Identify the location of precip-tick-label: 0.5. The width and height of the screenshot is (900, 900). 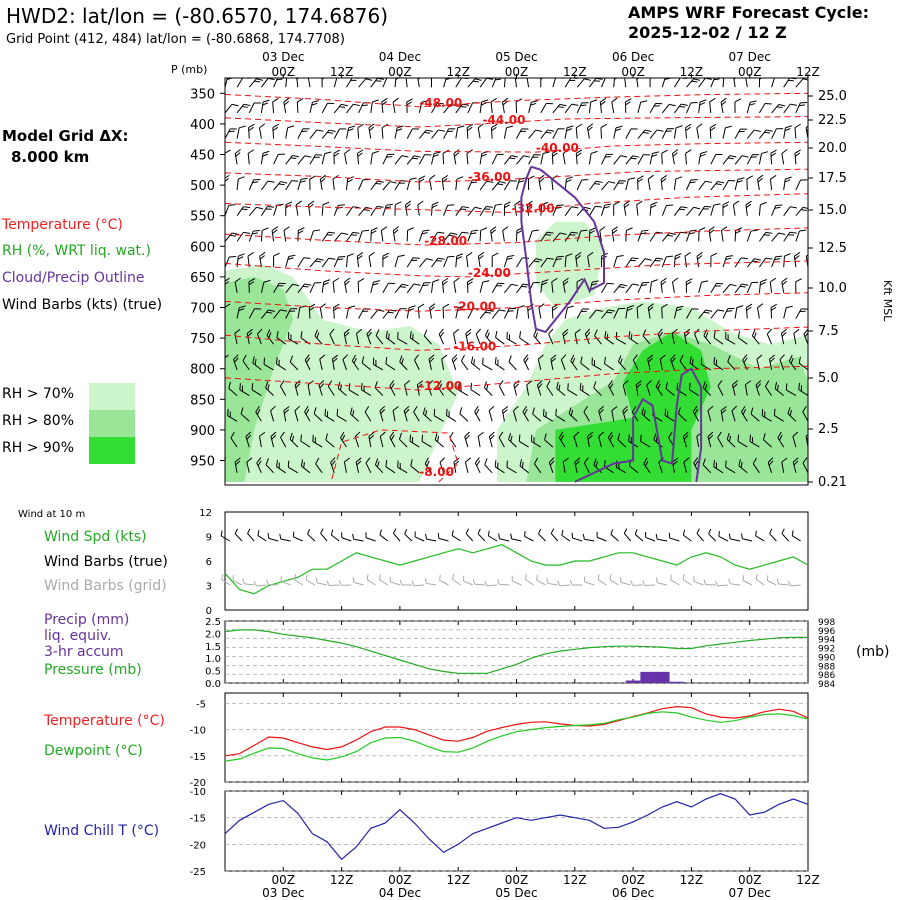
(213, 672).